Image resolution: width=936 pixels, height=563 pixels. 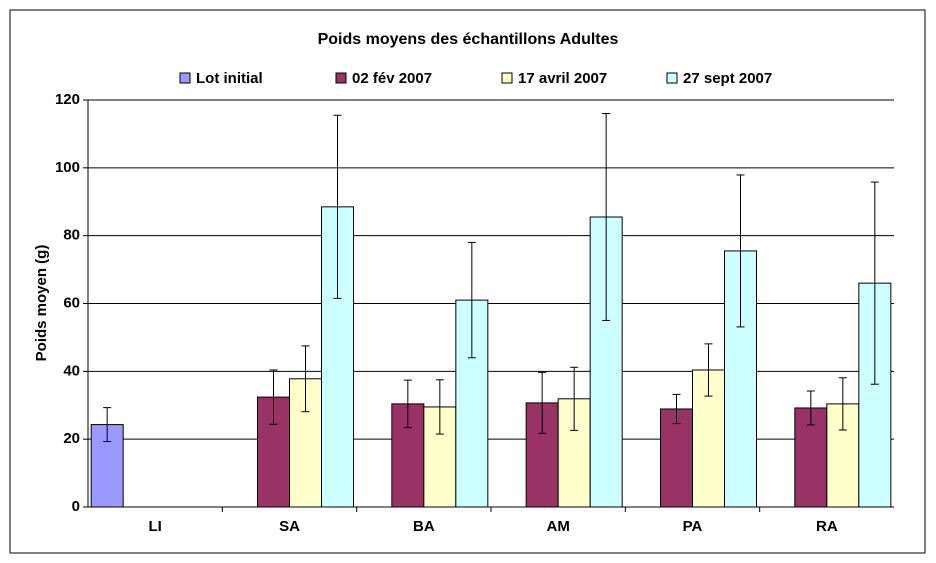 I want to click on x-tick-label: SA, so click(x=289, y=526).